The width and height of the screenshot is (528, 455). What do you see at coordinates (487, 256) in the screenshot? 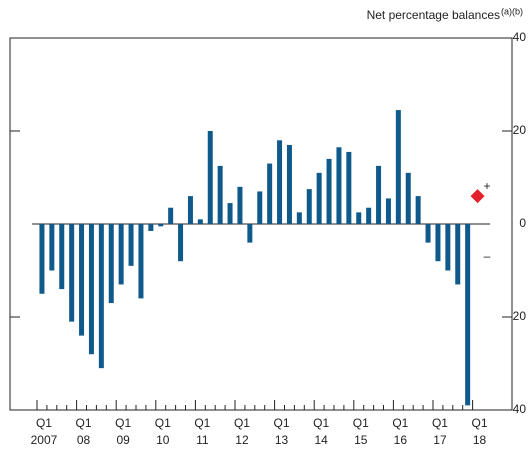
I see `minus-sign: –` at bounding box center [487, 256].